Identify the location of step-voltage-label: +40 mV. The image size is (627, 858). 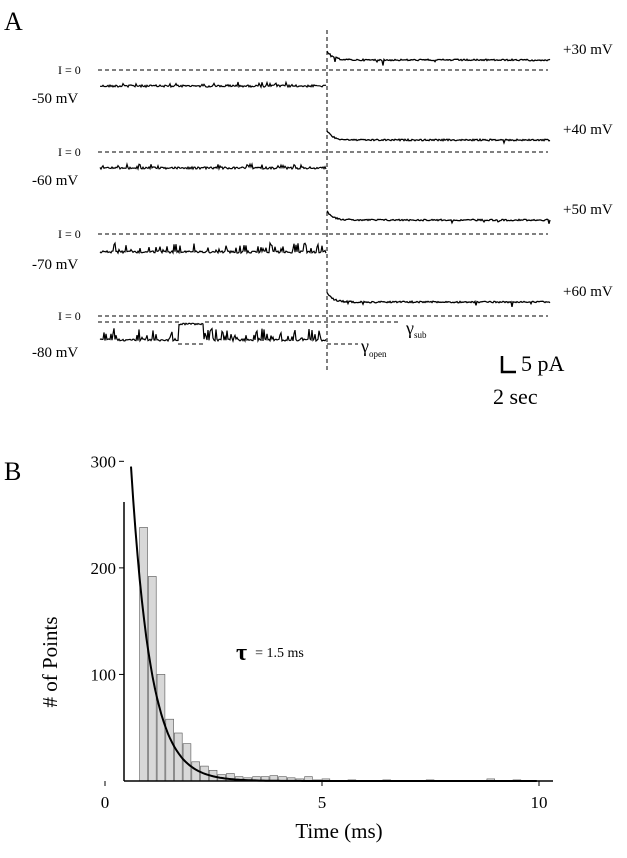
(588, 130).